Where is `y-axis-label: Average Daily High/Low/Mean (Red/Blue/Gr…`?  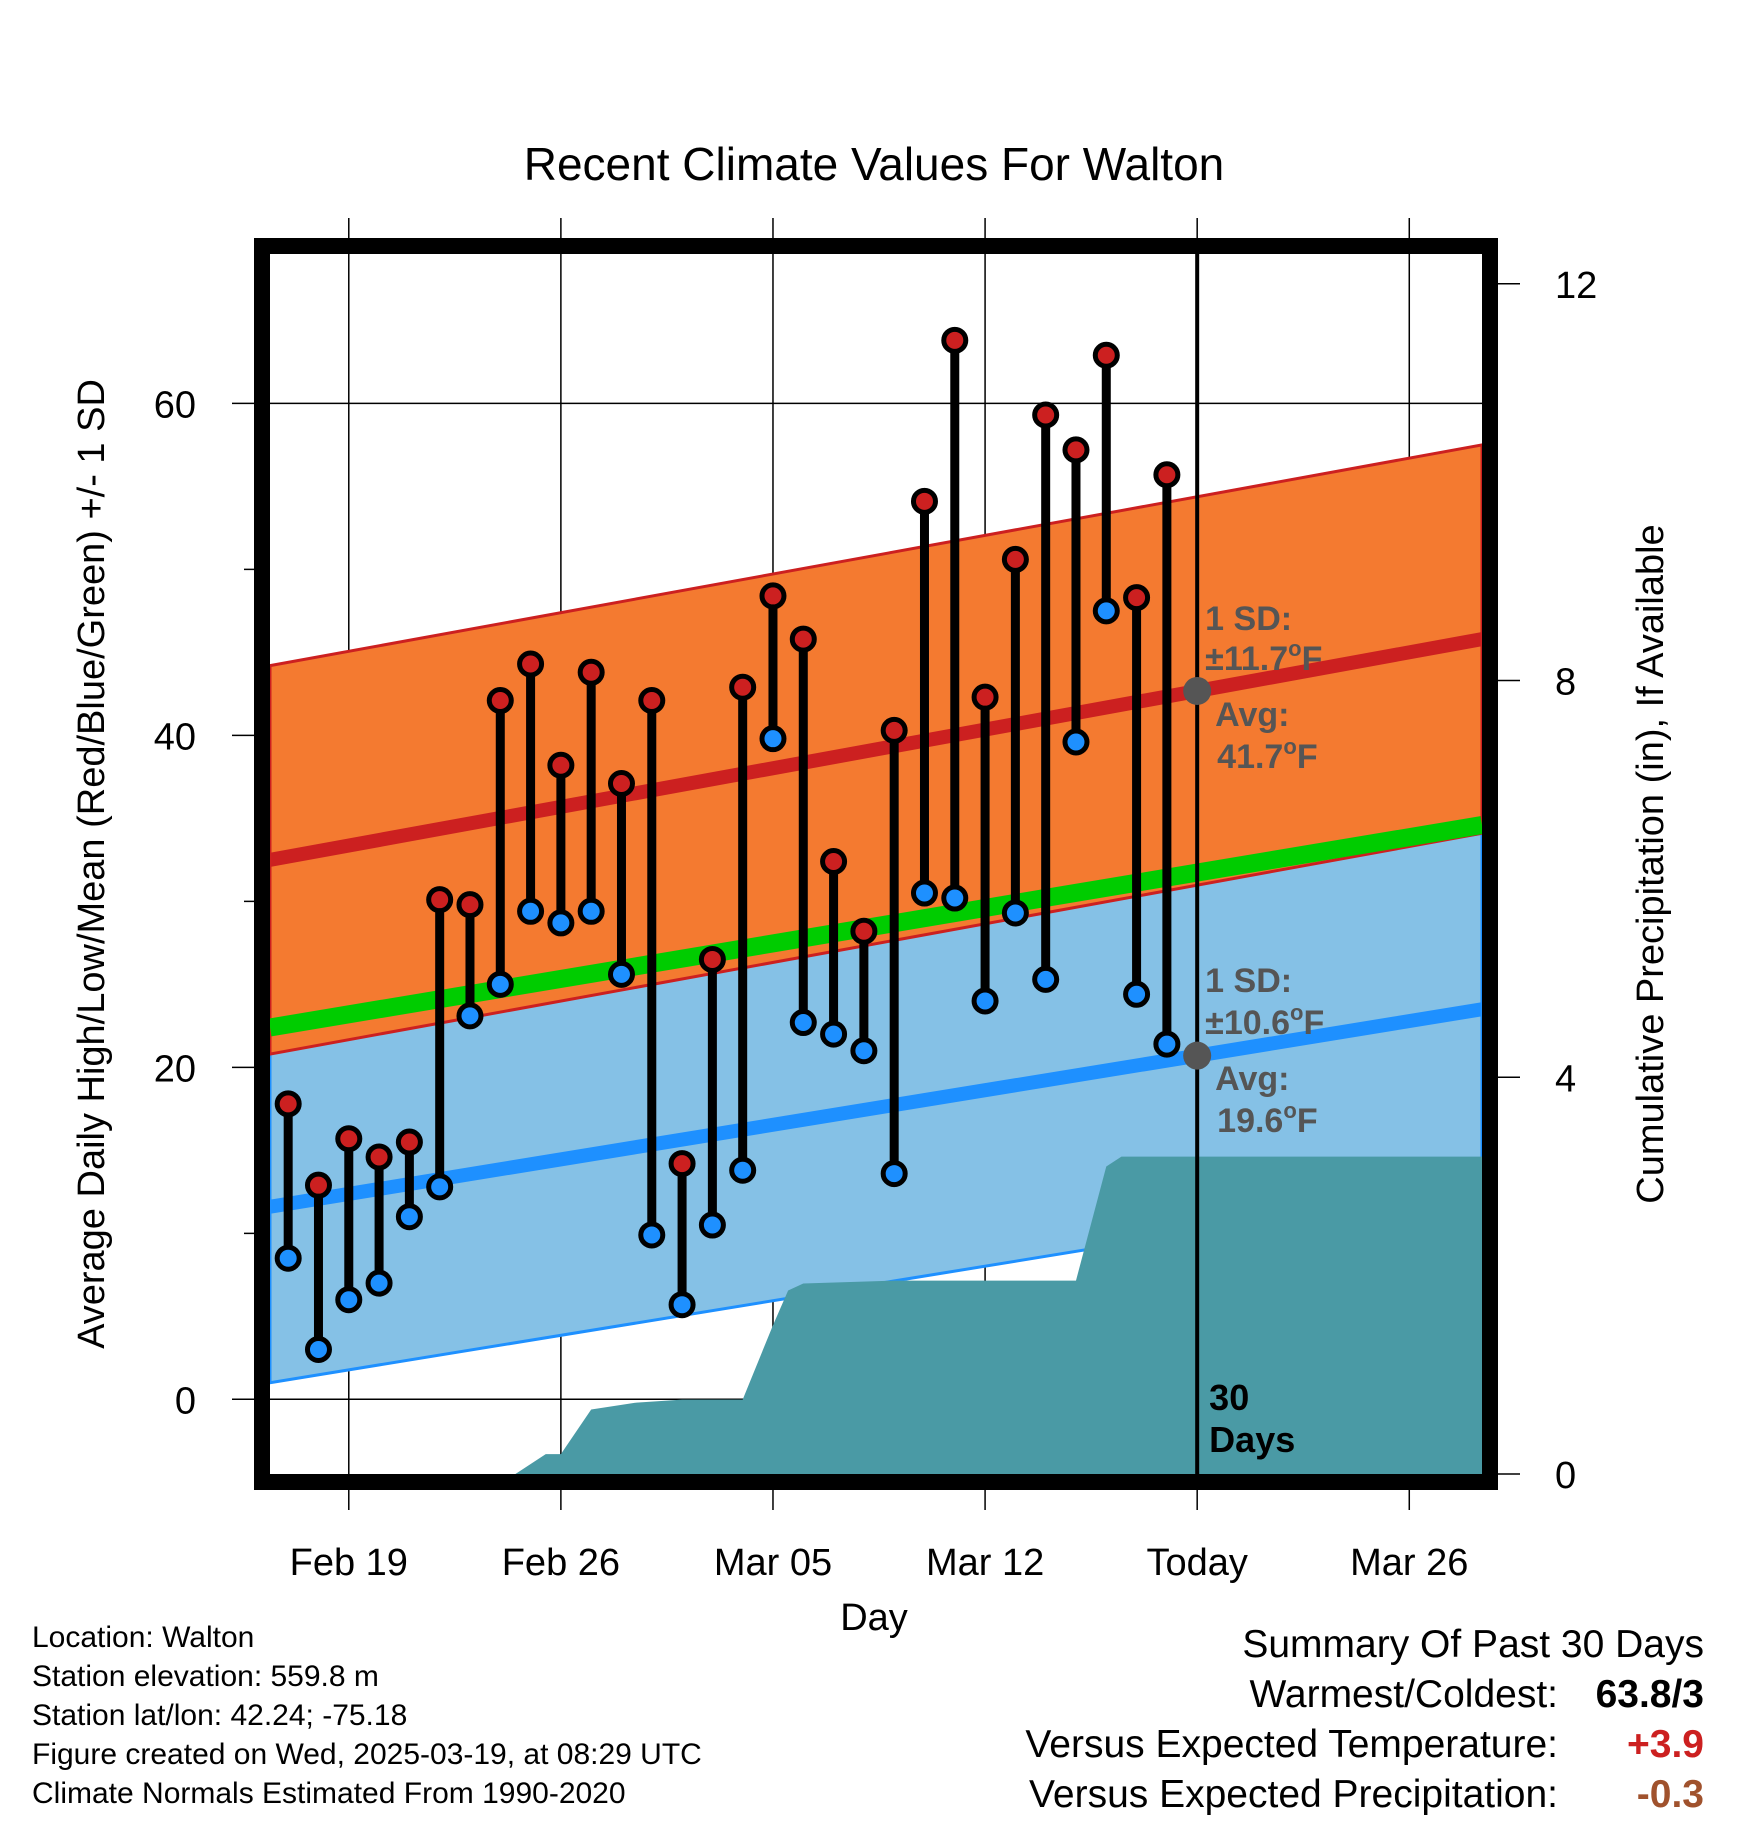 y-axis-label: Average Daily High/Low/Mean (Red/Blue/Gr… is located at coordinates (92, 864).